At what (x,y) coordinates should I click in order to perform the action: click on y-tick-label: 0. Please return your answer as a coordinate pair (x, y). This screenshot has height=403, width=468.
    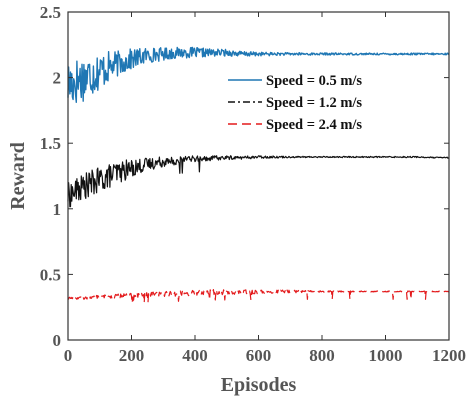
    Looking at the image, I should click on (57, 340).